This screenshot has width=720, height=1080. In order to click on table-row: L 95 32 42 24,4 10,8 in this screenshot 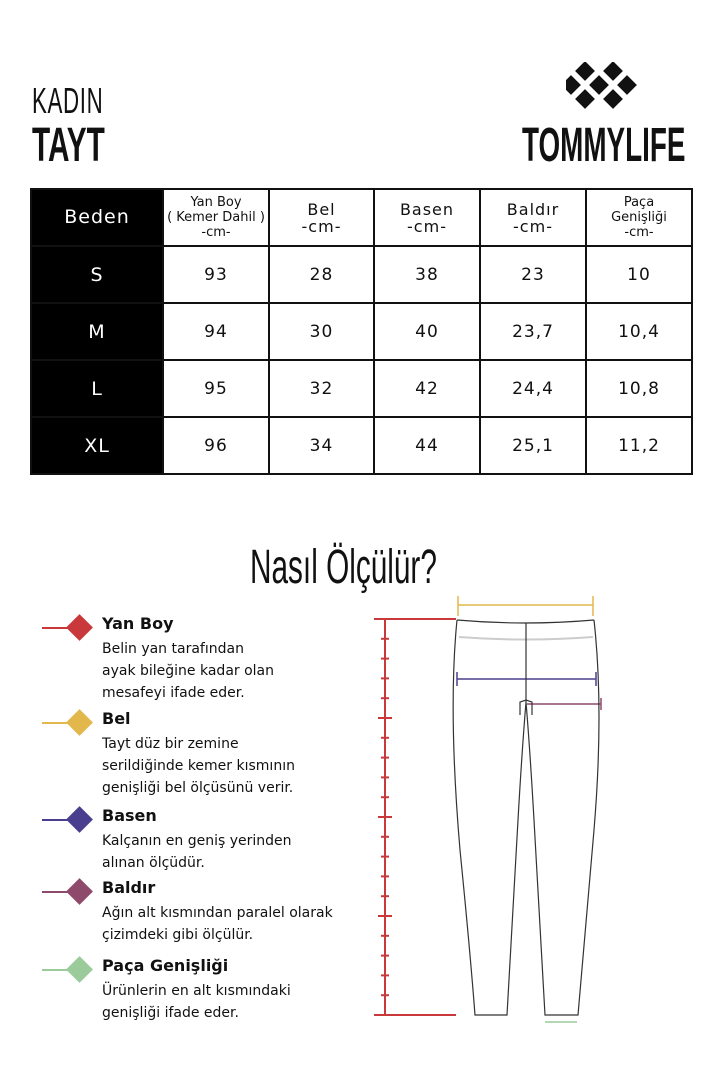, I will do `click(361, 388)`.